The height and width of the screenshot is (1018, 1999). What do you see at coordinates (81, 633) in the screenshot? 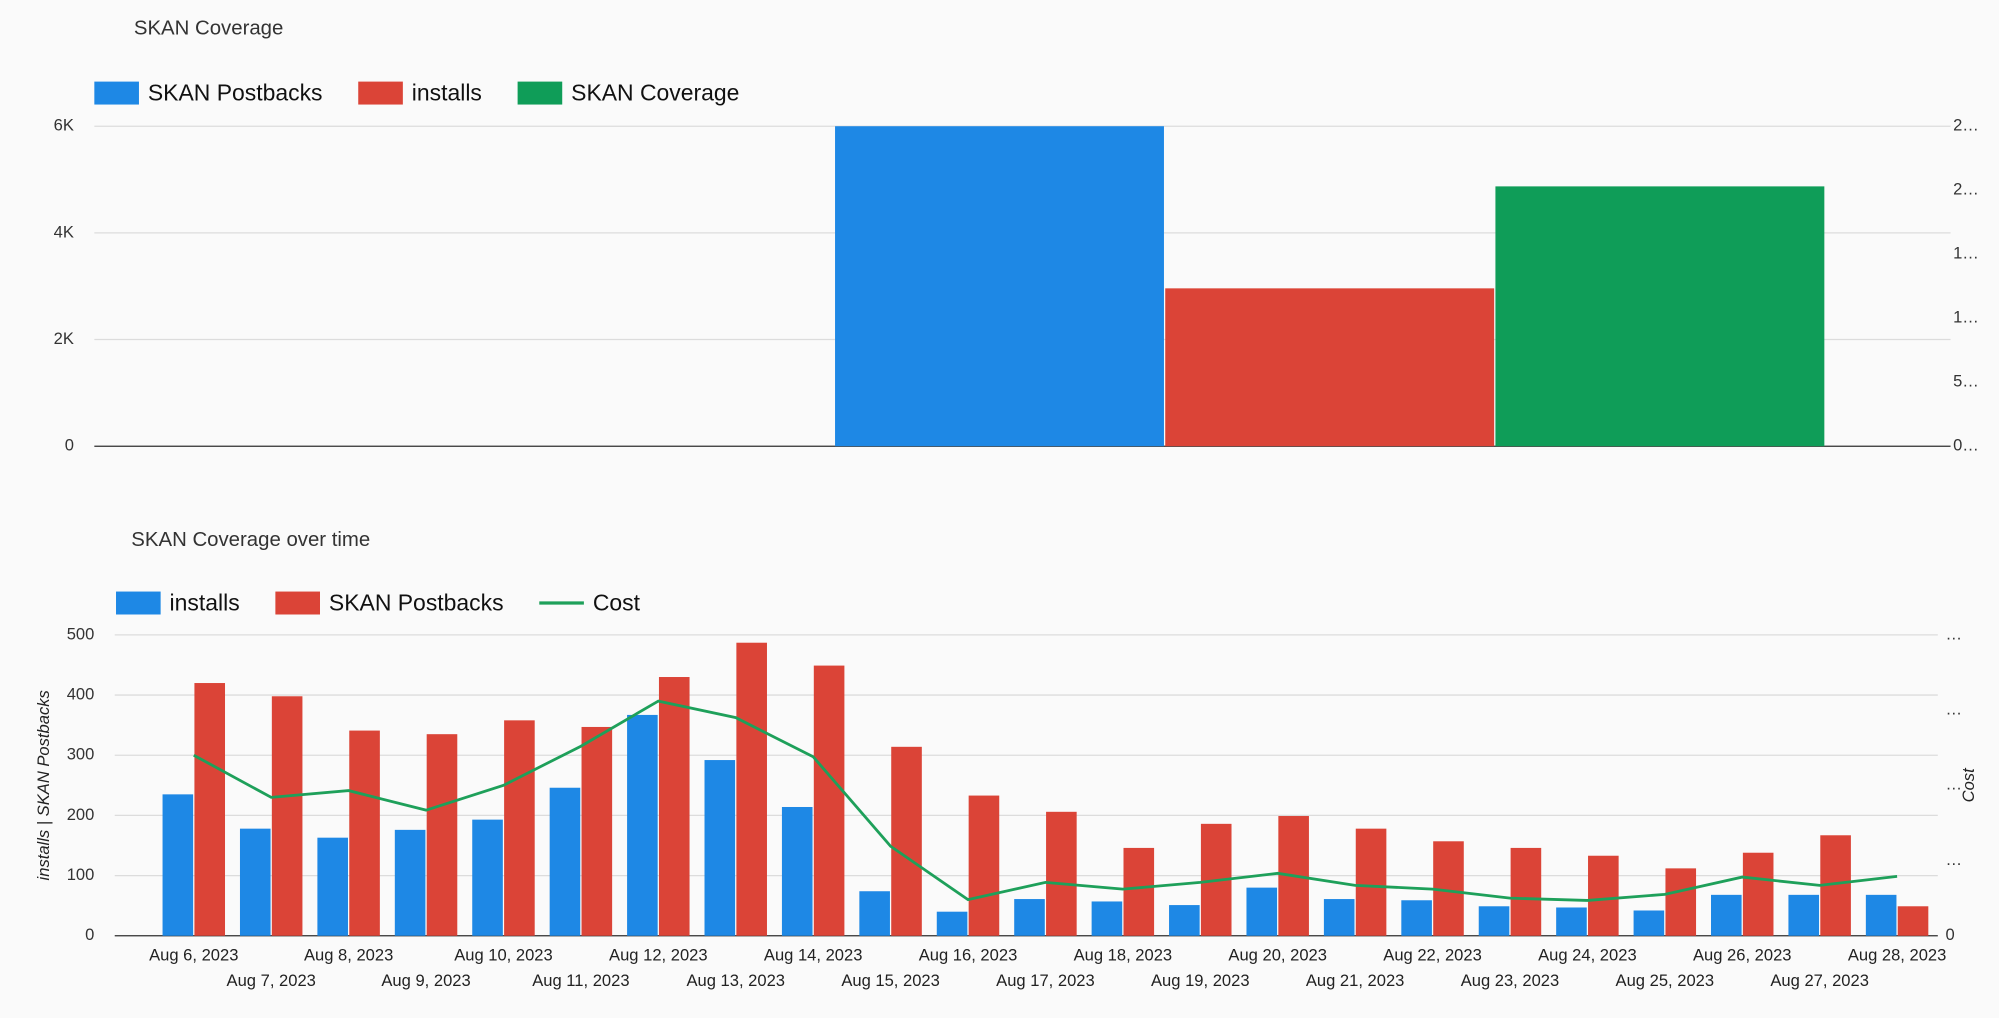
I see `y-tick-label: 500` at bounding box center [81, 633].